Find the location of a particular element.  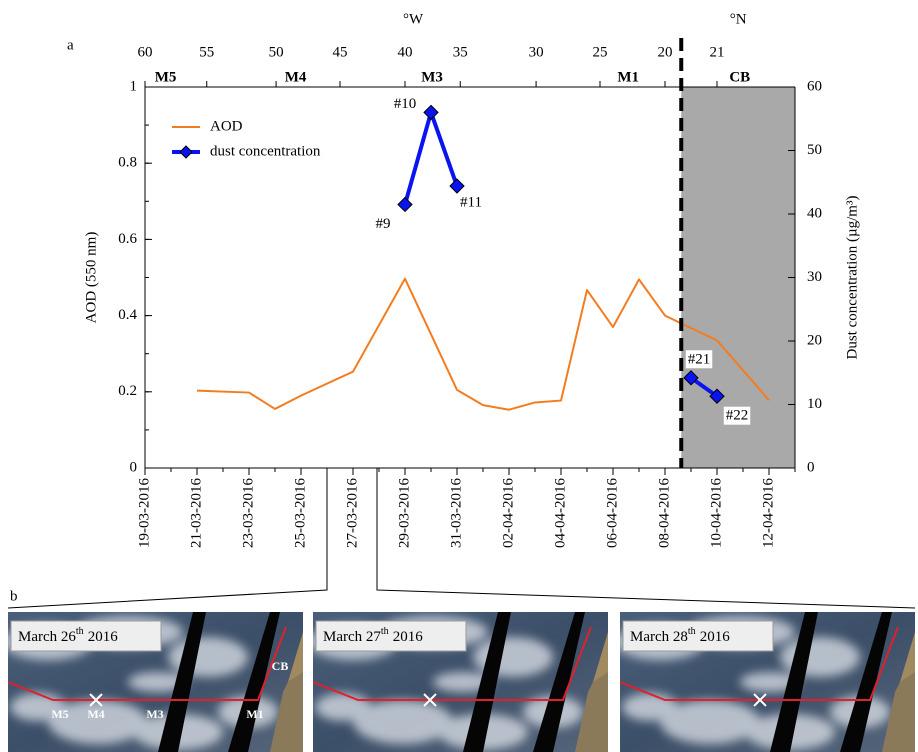

image-date: March 27th 2016 is located at coordinates (373, 635).